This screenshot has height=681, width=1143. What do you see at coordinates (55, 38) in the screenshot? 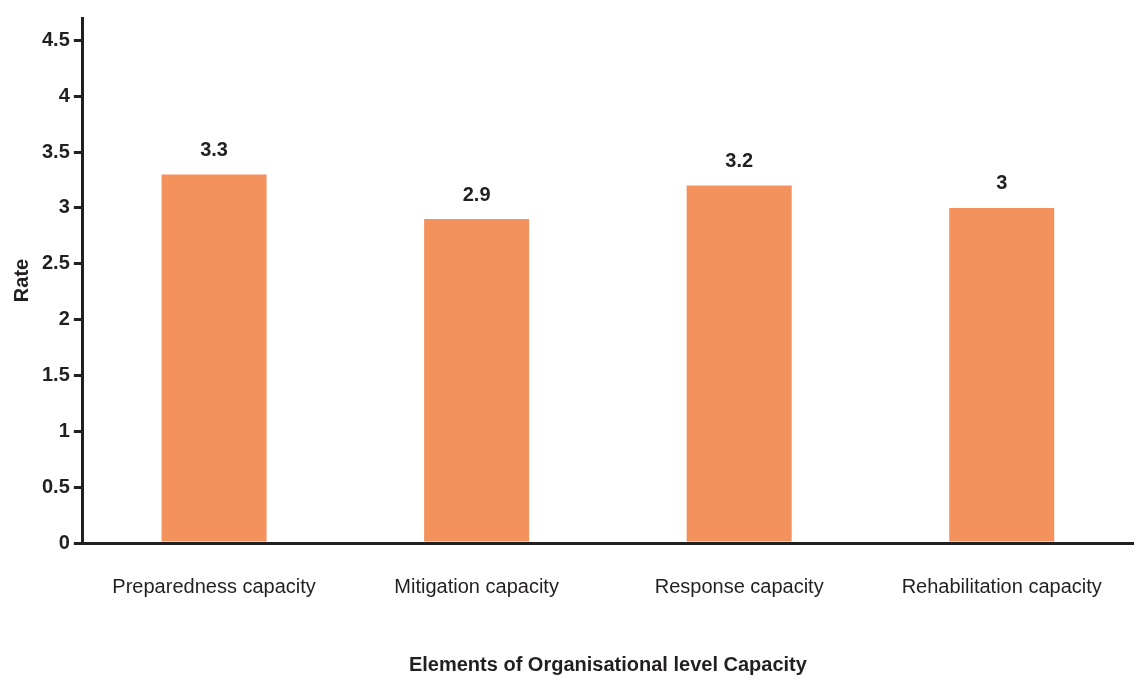
I see `y-tick-label: 4.5` at bounding box center [55, 38].